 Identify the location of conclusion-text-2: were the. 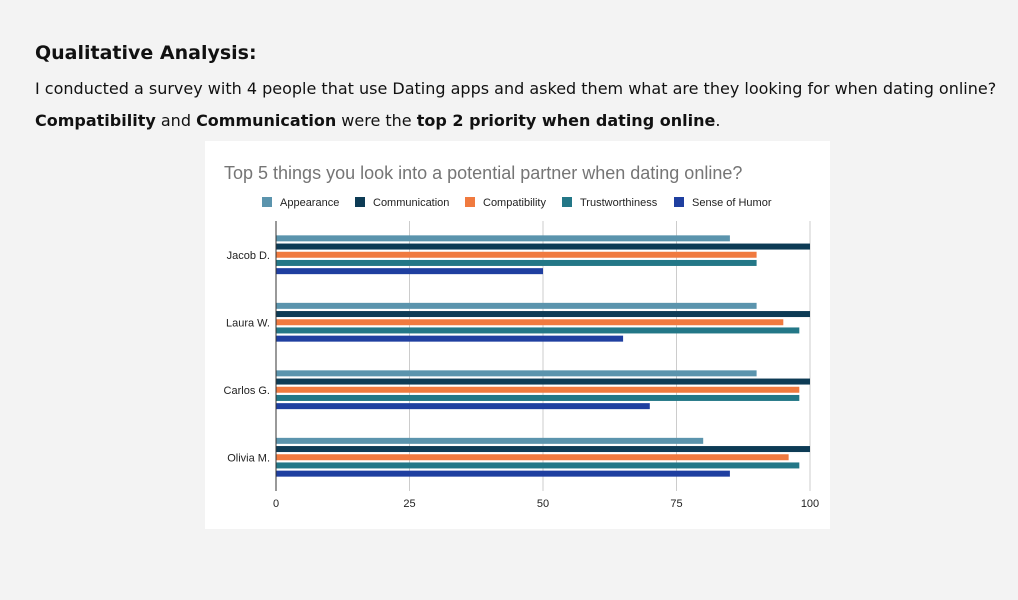
(376, 120).